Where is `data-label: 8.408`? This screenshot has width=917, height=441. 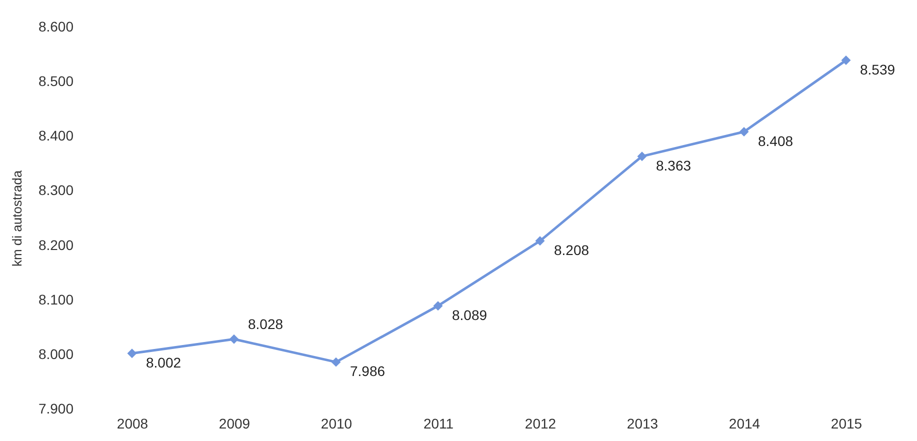 data-label: 8.408 is located at coordinates (776, 140).